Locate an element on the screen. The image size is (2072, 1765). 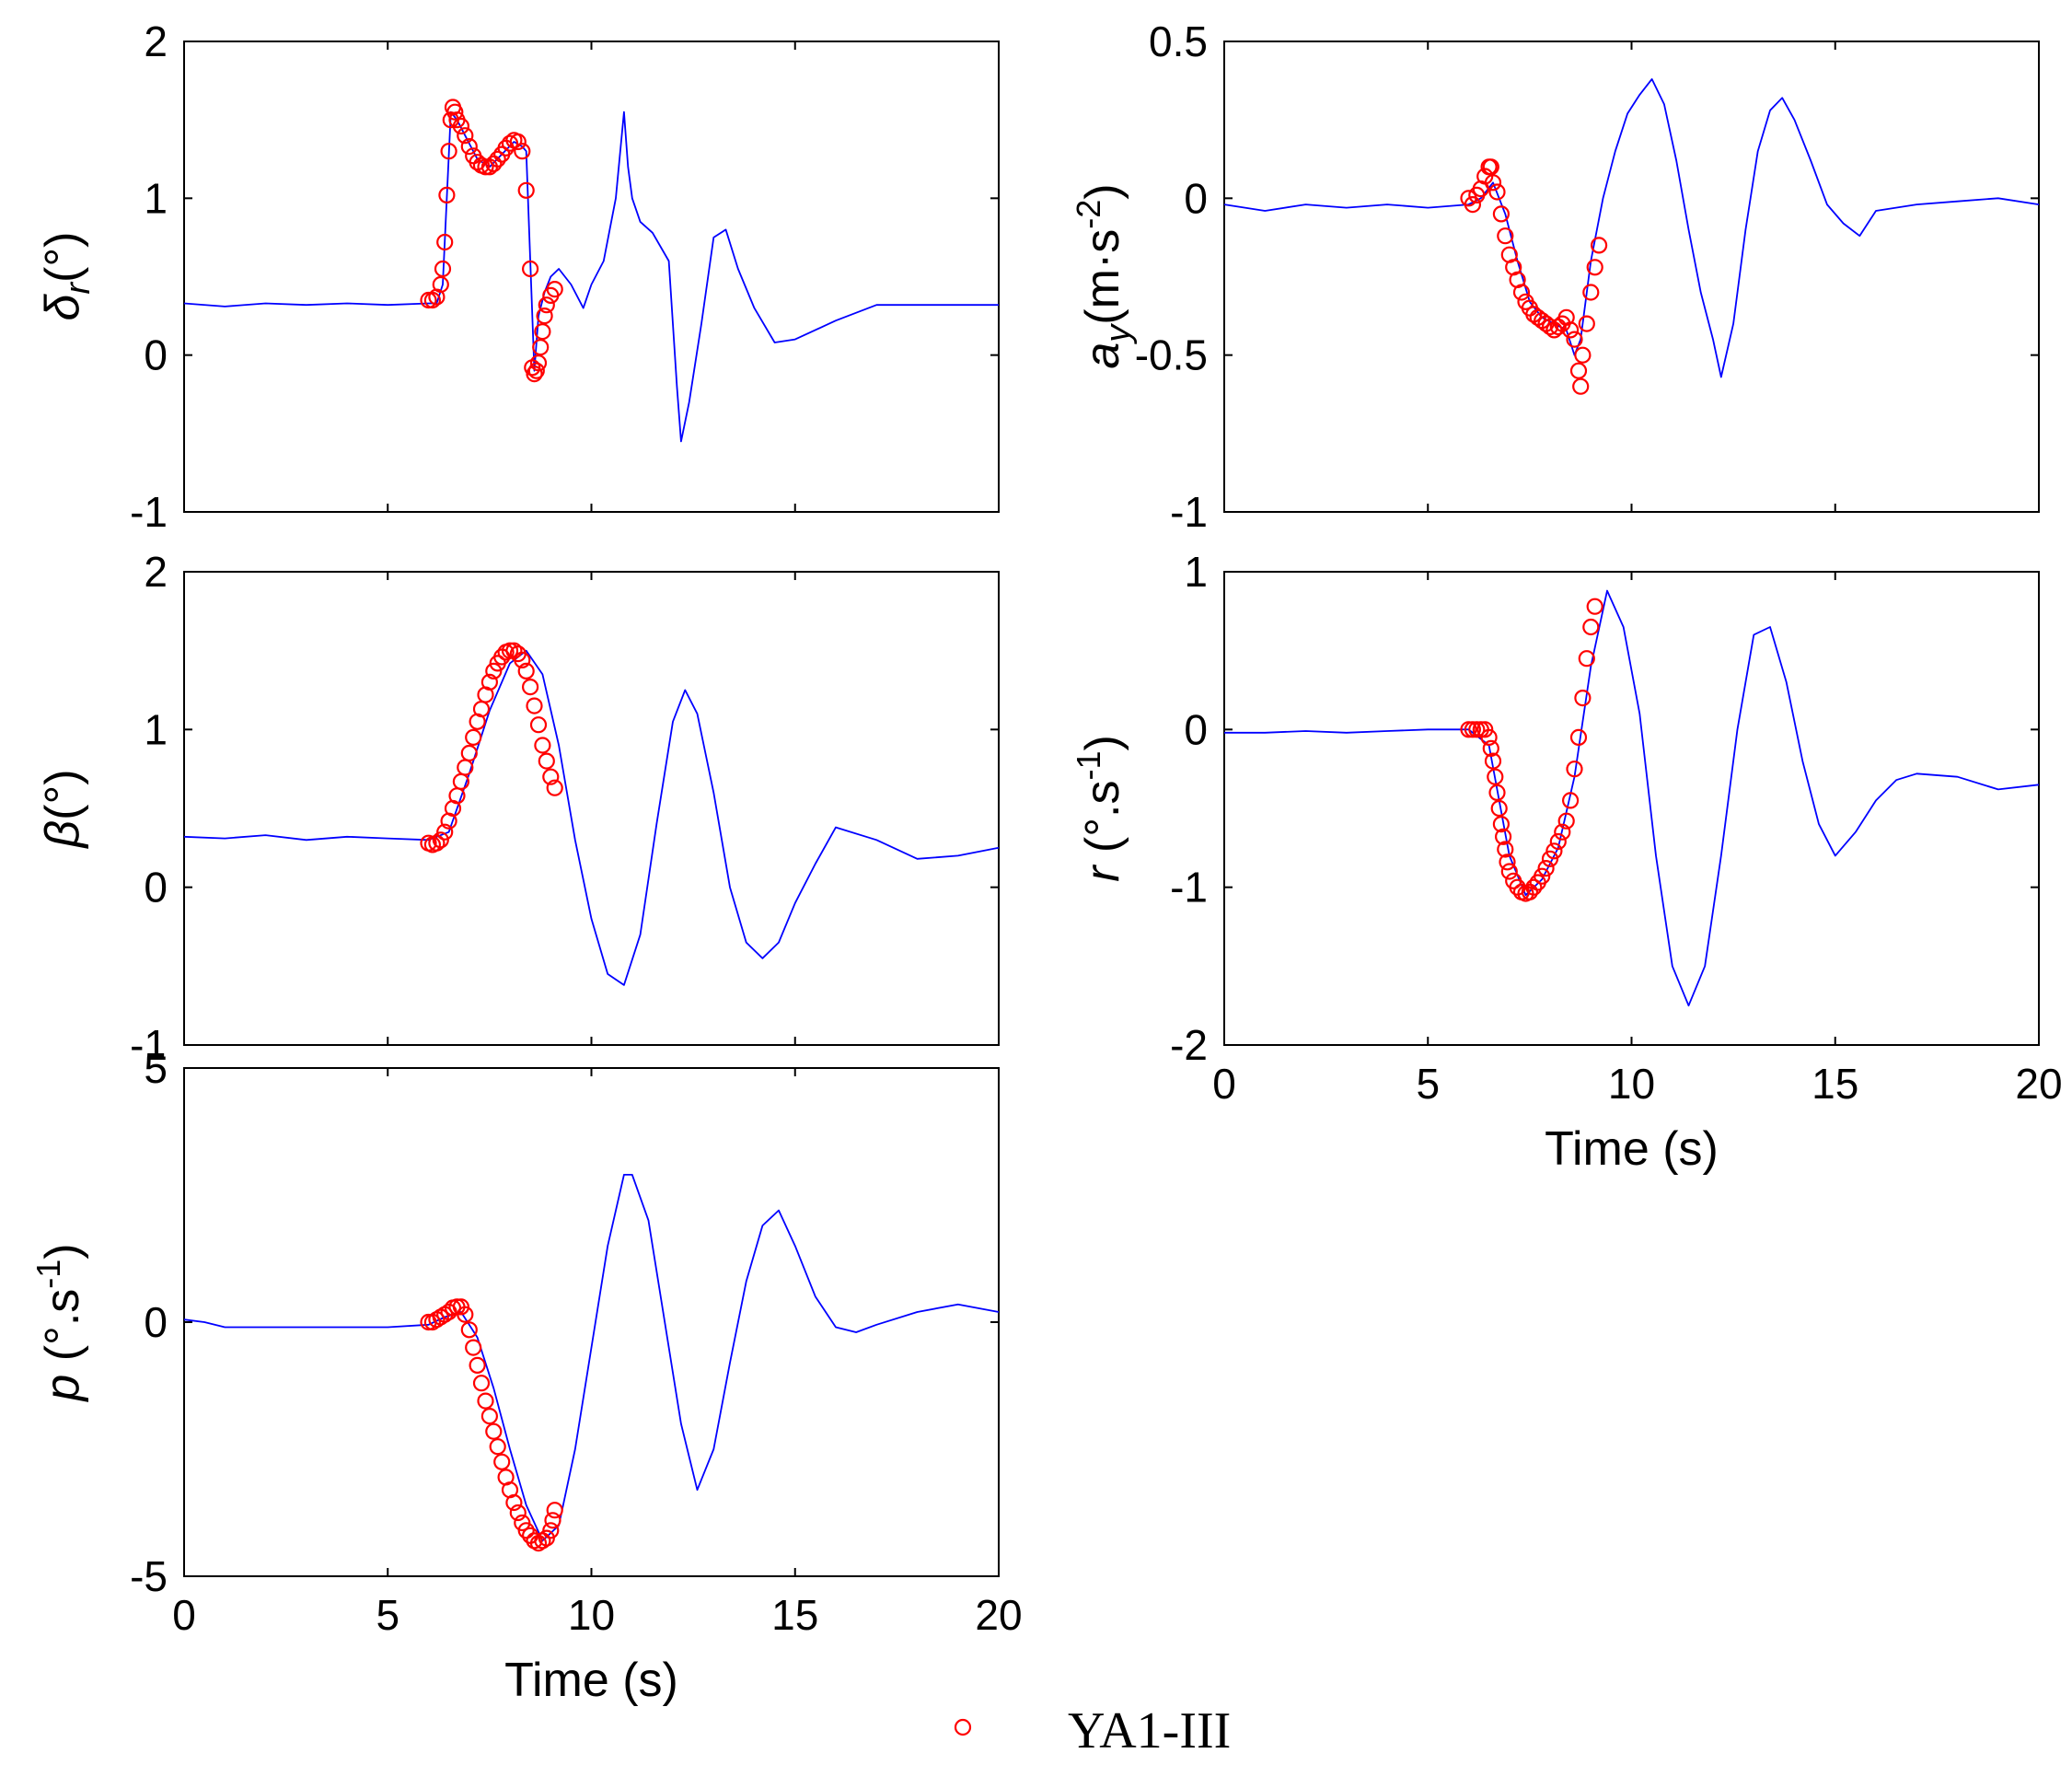
y-axis-label: β(°) is located at coordinates (62, 809).